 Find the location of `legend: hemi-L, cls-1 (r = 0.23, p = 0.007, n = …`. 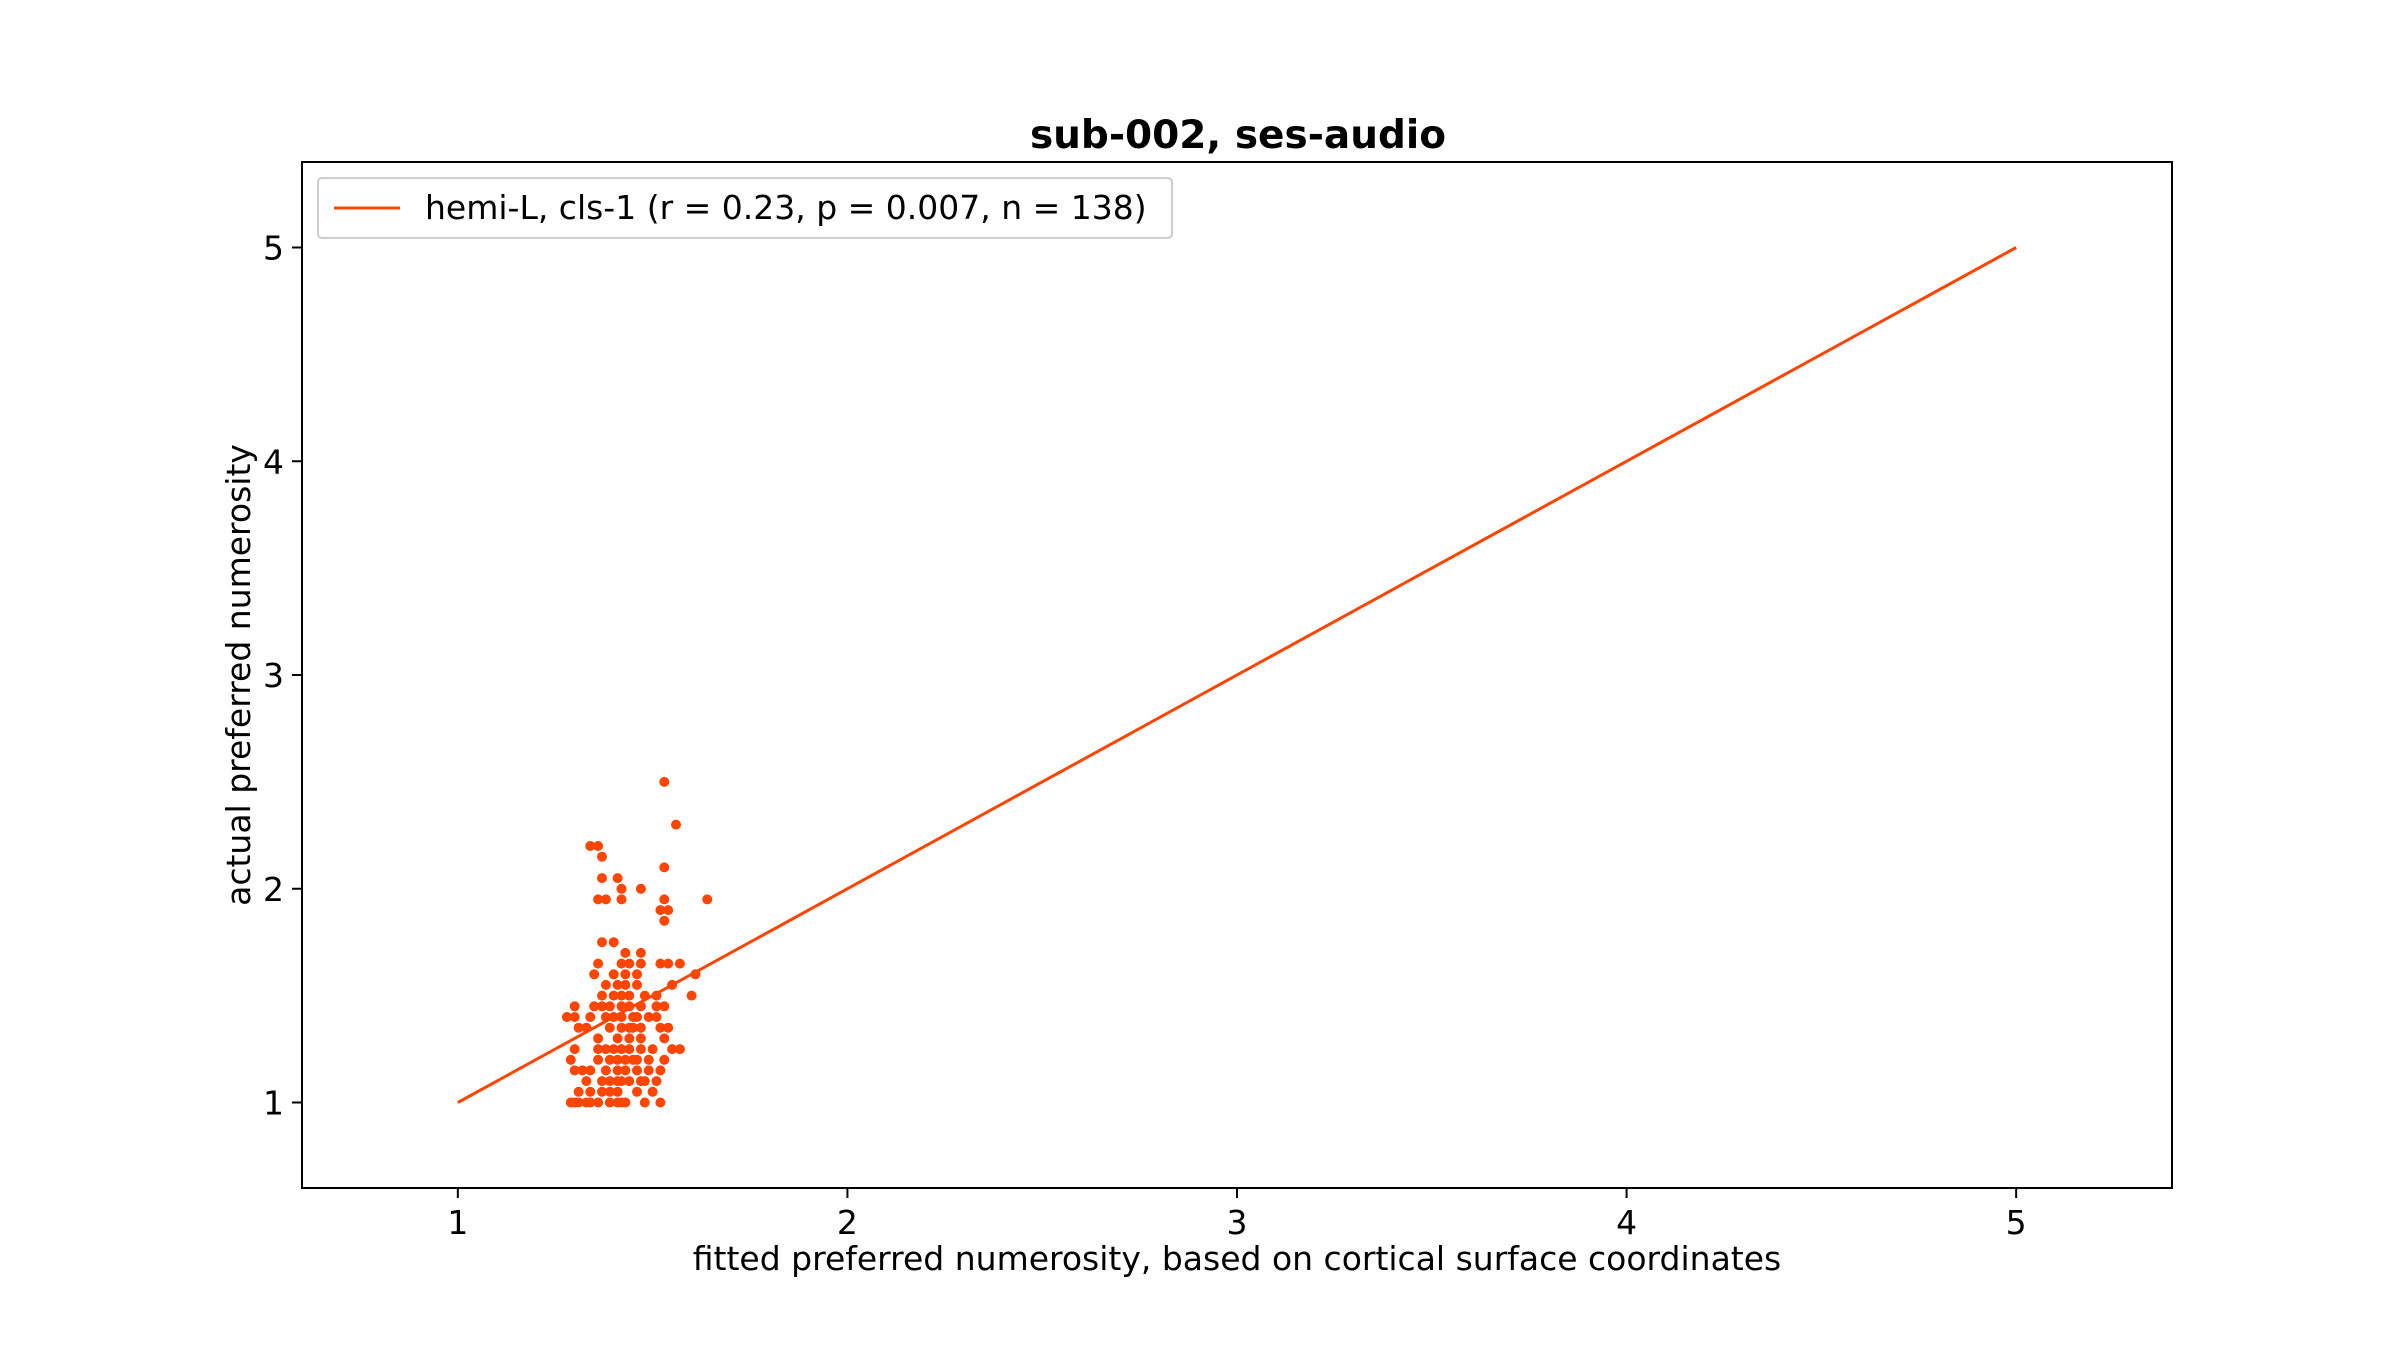

legend: hemi-L, cls-1 (r = 0.23, p = 0.007, n = … is located at coordinates (745, 208).